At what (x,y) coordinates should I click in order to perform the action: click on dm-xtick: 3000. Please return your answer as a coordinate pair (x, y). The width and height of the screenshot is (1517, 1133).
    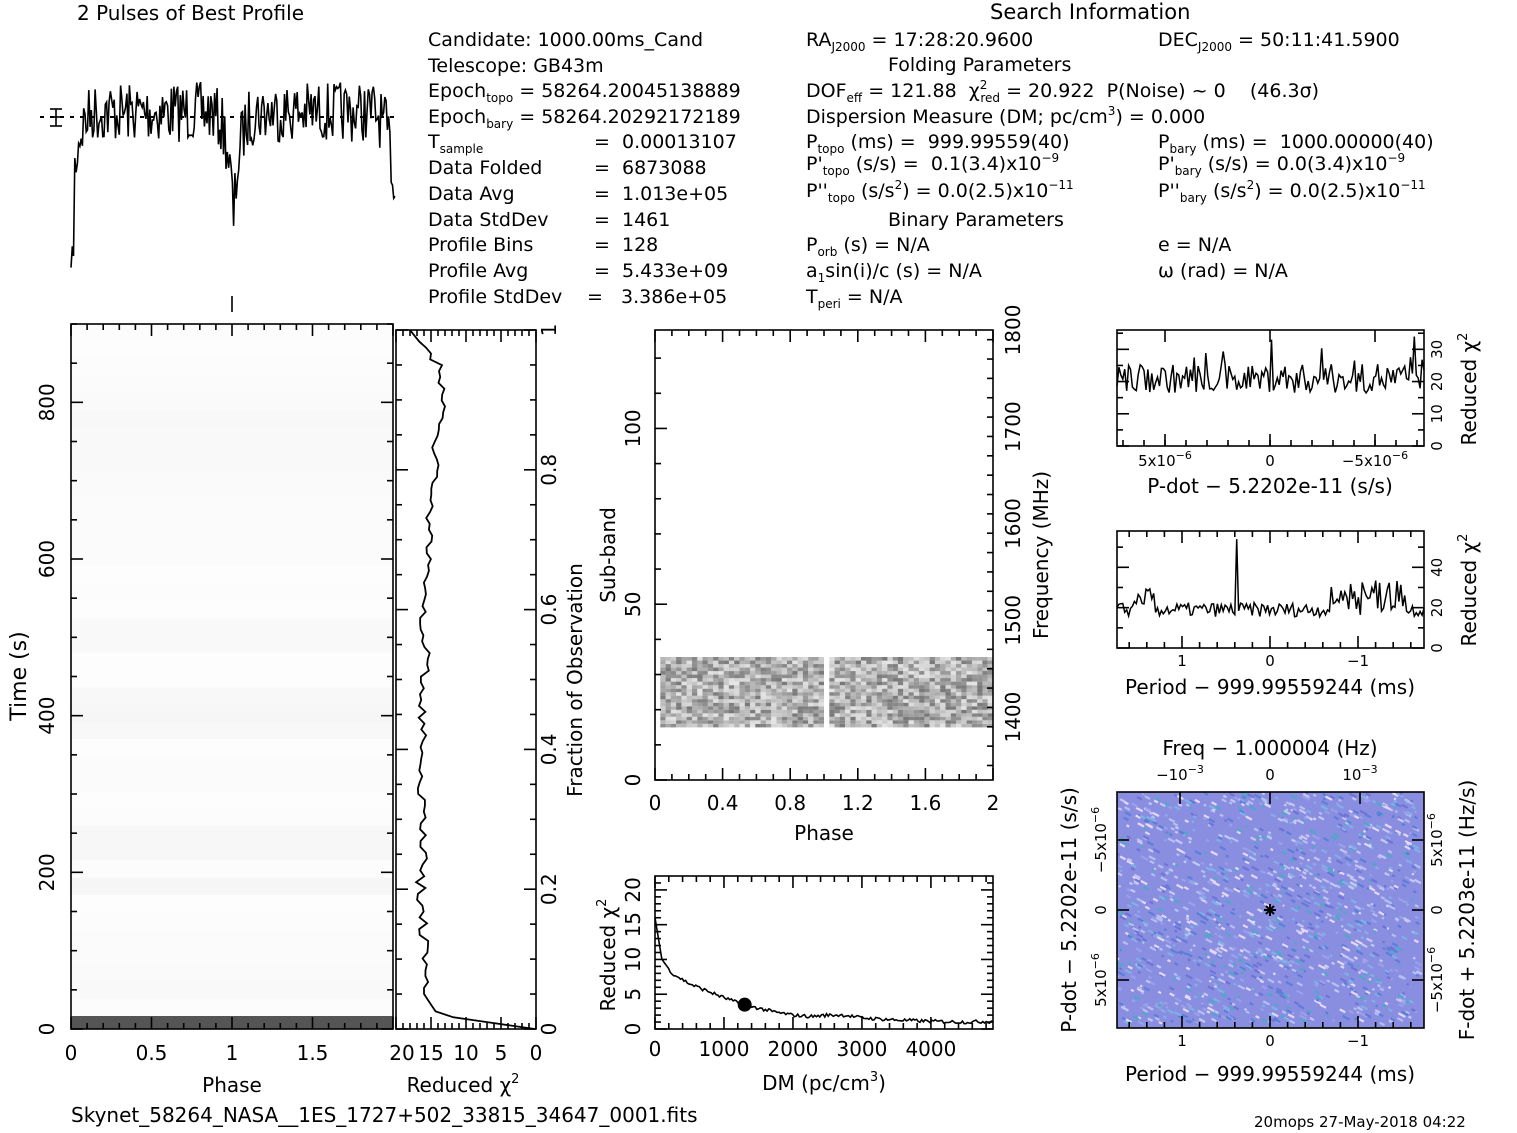
    Looking at the image, I should click on (861, 1049).